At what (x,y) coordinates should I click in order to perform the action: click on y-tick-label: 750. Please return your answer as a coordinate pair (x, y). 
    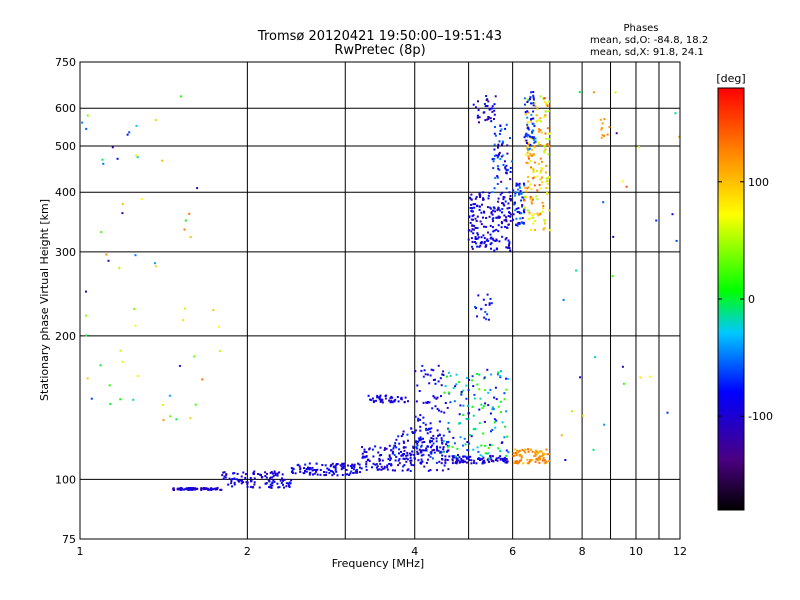
    Looking at the image, I should click on (65, 62).